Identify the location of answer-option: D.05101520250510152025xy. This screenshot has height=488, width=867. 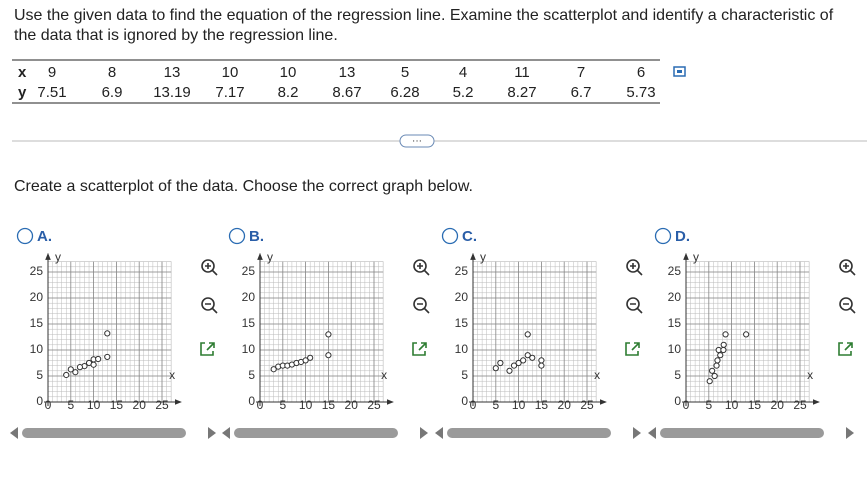
(737, 319).